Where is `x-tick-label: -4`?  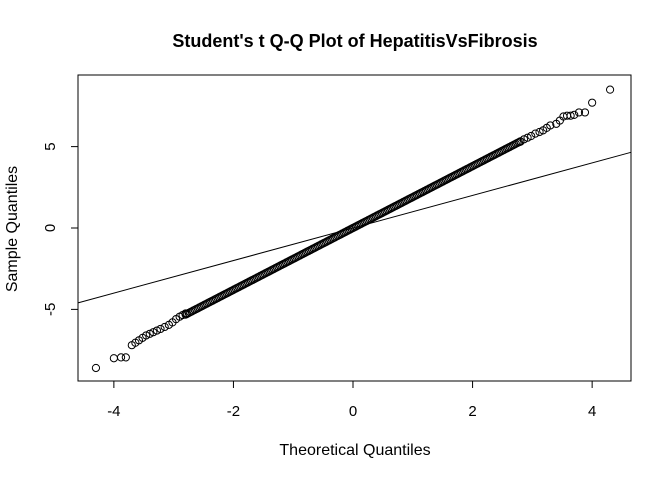
x-tick-label: -4 is located at coordinates (113, 411).